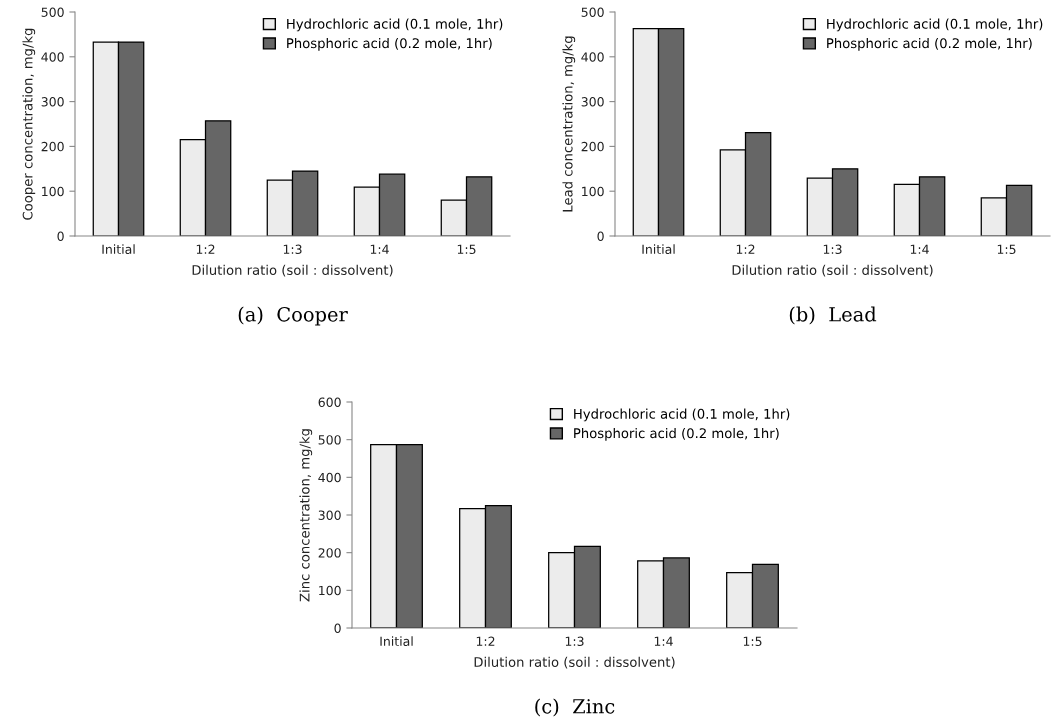 The image size is (1058, 725). I want to click on y-tick-label: 600, so click(329, 402).